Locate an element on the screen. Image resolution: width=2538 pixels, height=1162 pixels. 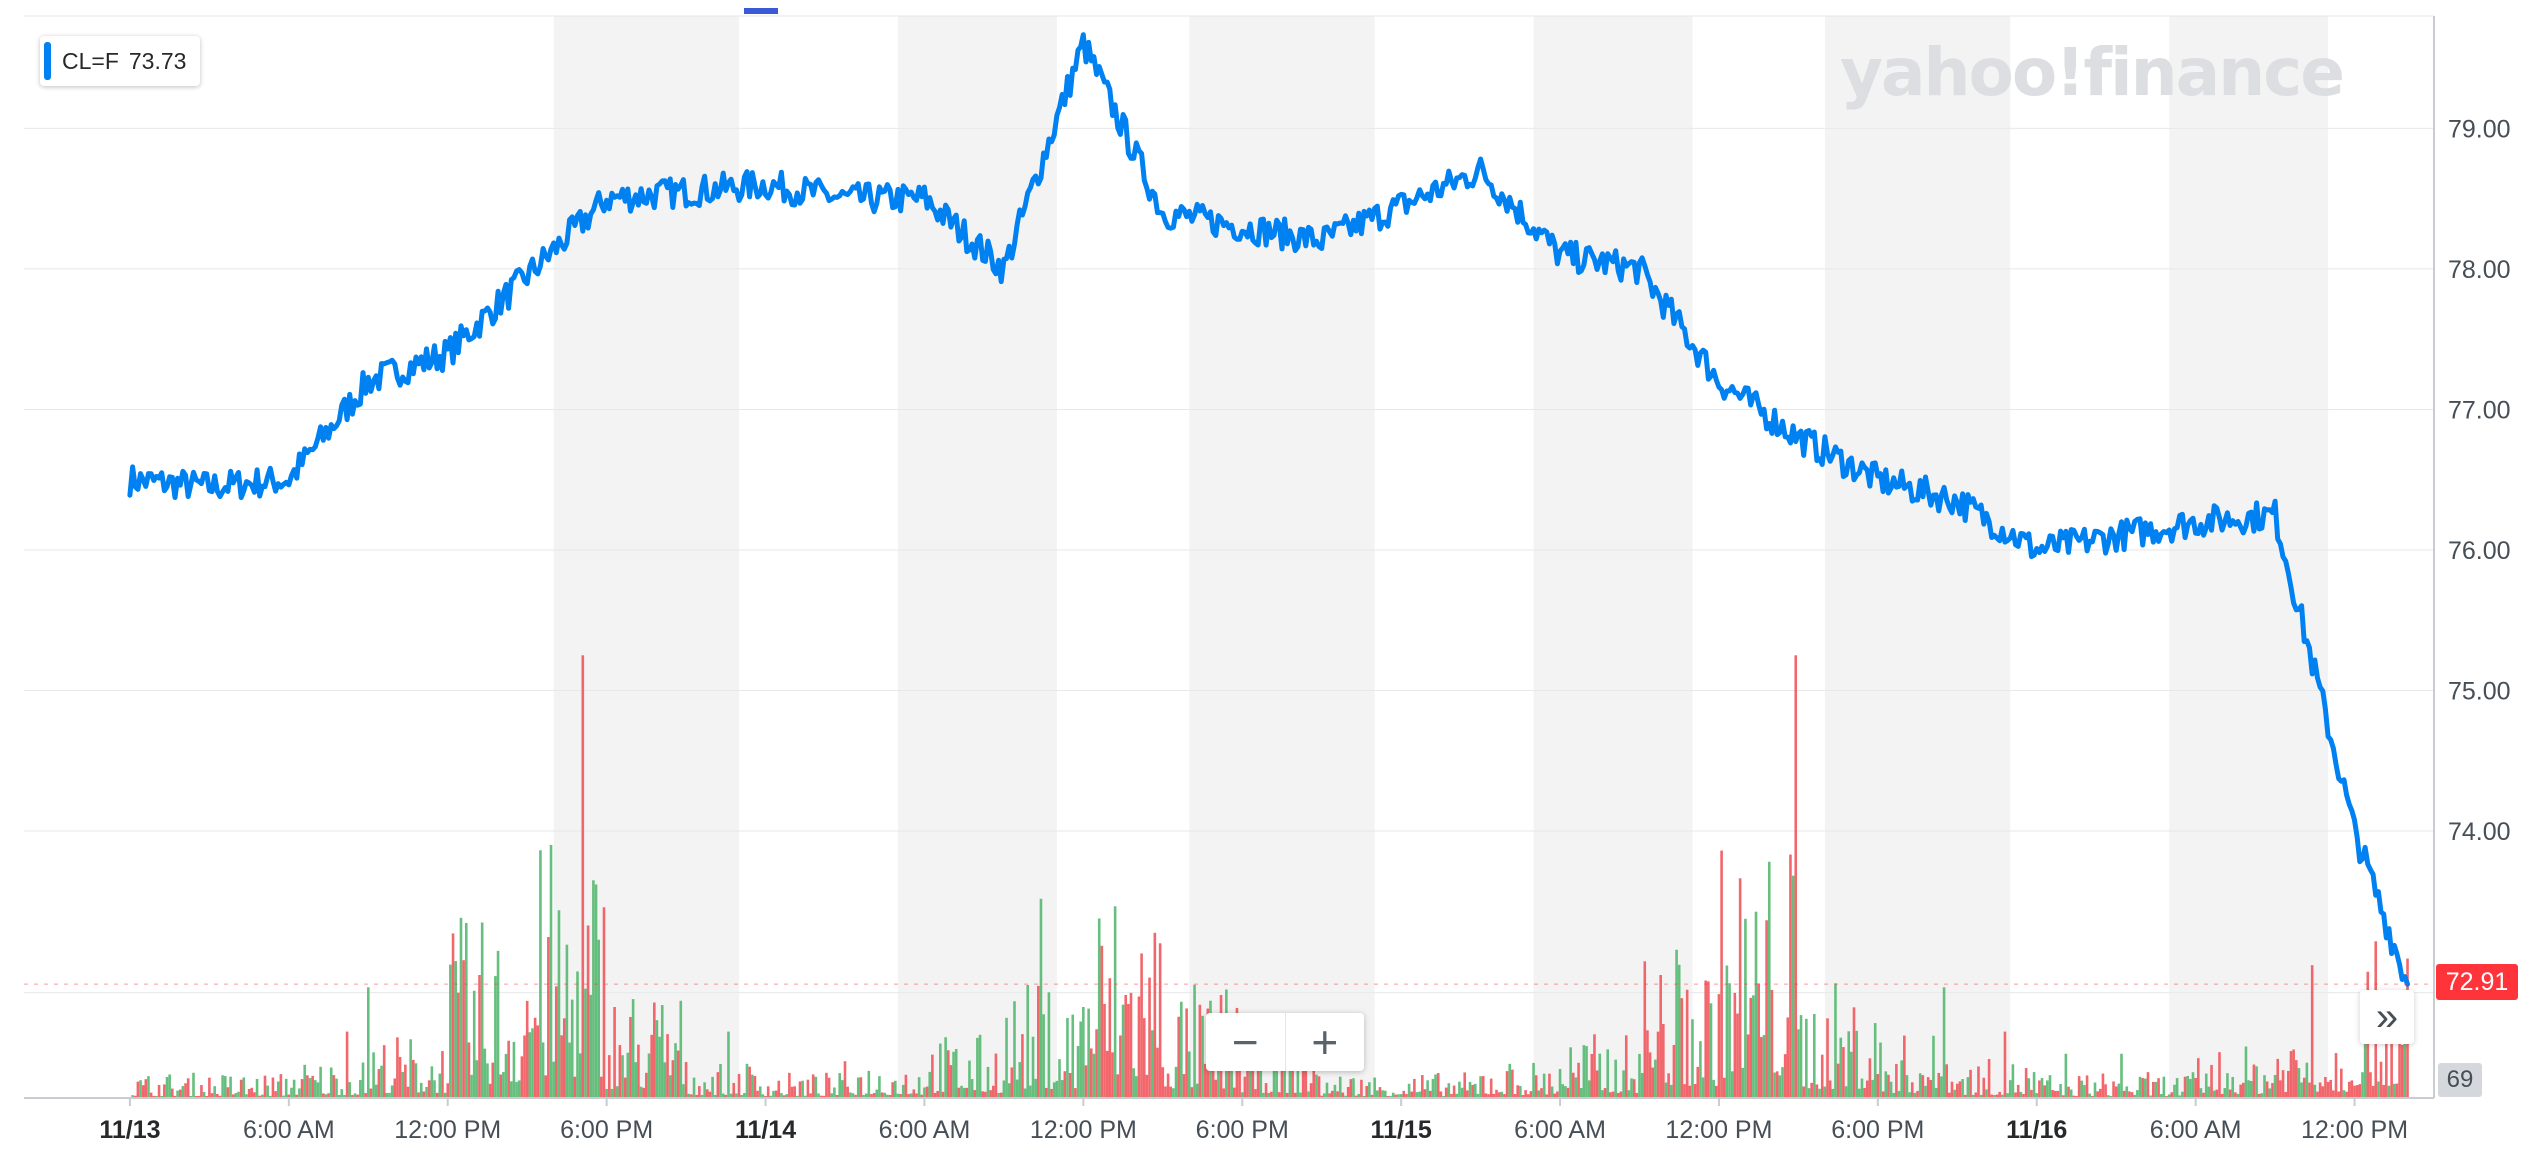
y-tick-label: 79.00 is located at coordinates (2479, 129).